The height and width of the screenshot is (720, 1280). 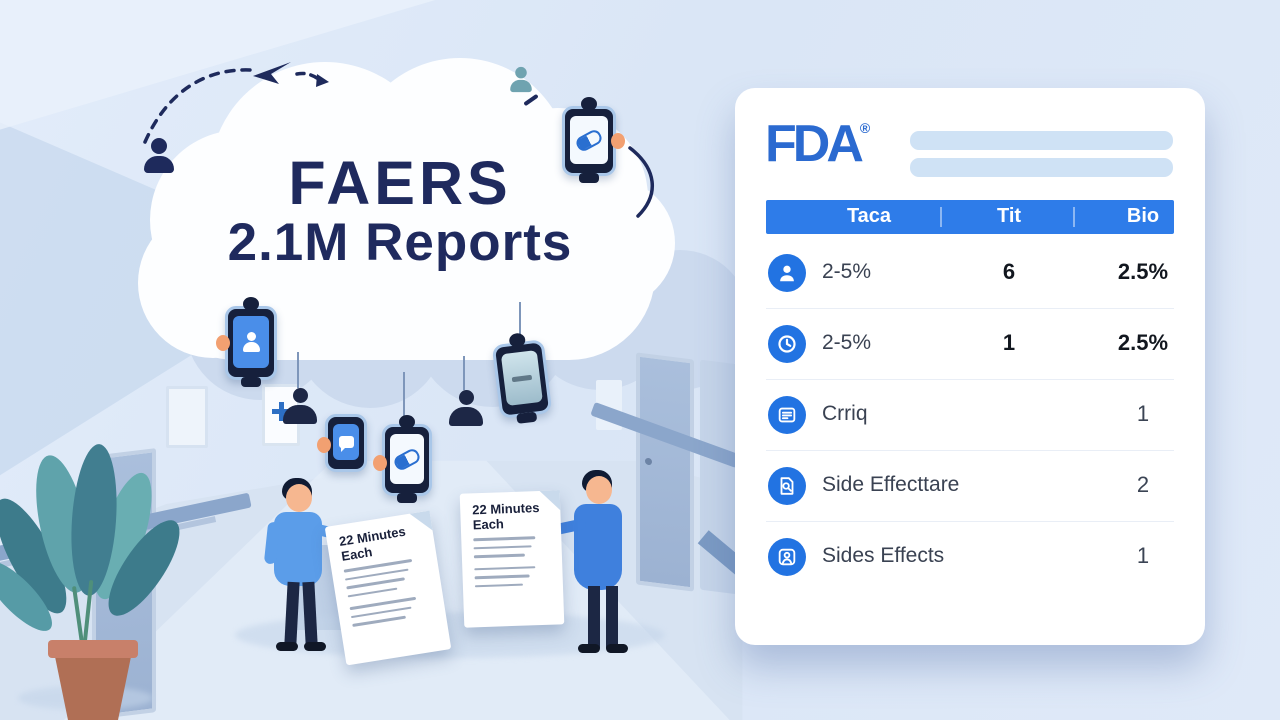 I want to click on arrowhead-icon, so click(x=322, y=80).